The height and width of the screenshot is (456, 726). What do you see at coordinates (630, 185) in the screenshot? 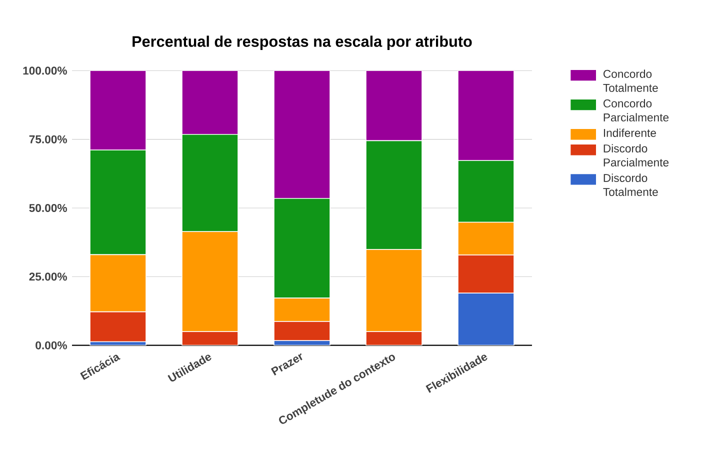
I see `legend-label: Discordo Totalmente` at bounding box center [630, 185].